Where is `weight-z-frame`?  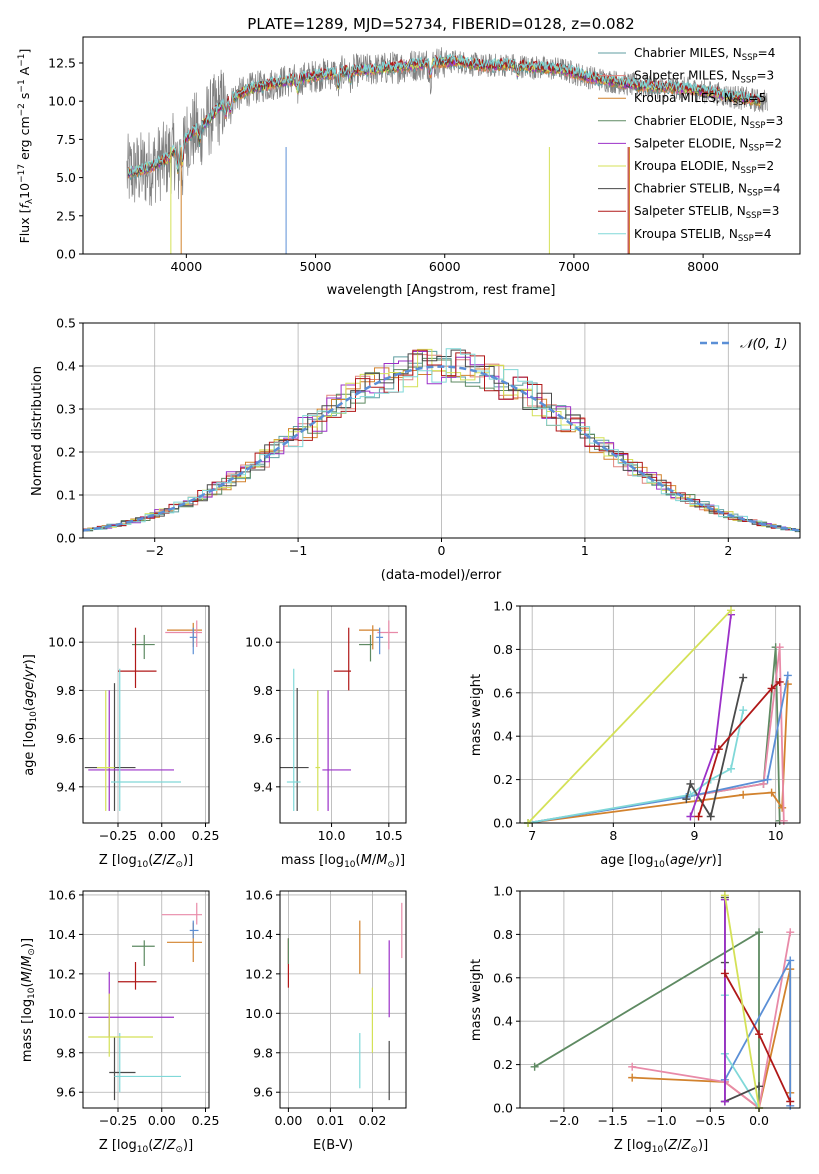
weight-z-frame is located at coordinates (660, 999).